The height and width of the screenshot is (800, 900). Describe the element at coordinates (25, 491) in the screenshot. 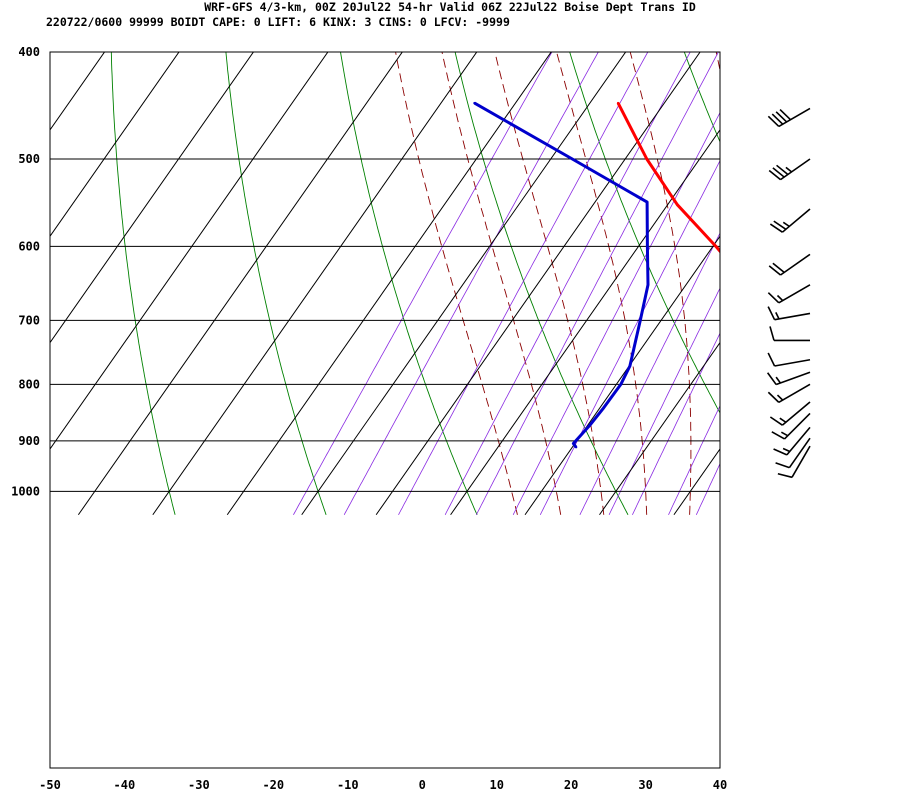

I see `pressure-tick-label: 1000` at that location.